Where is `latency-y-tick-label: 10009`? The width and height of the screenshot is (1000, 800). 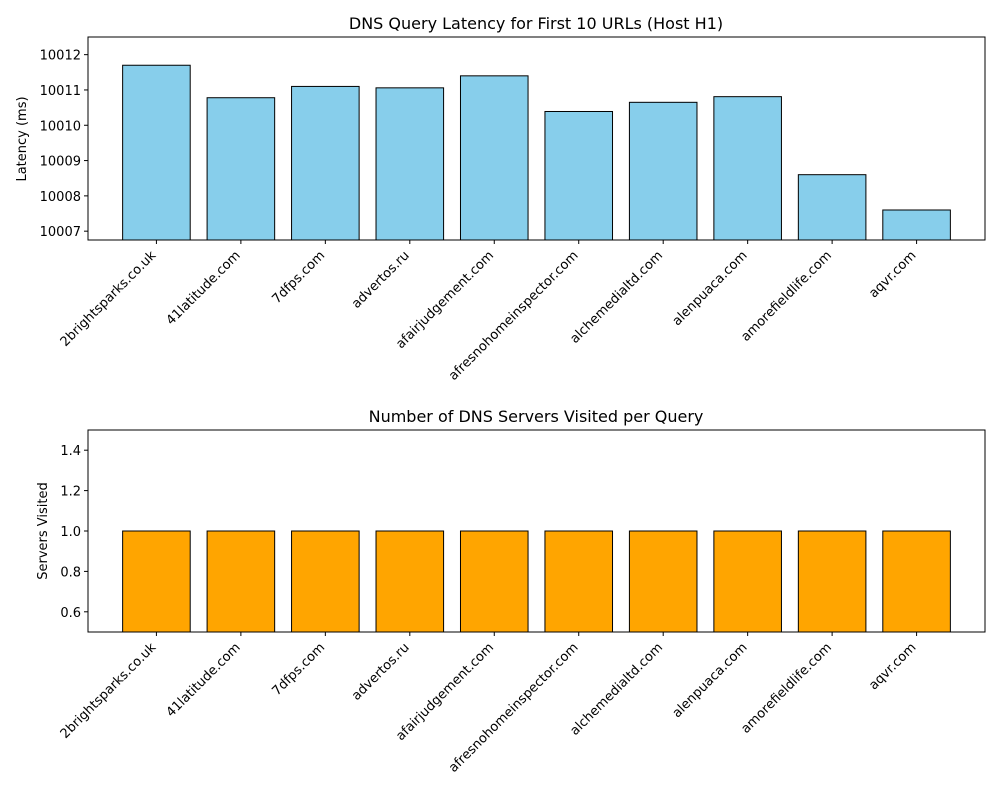 latency-y-tick-label: 10009 is located at coordinates (60, 162).